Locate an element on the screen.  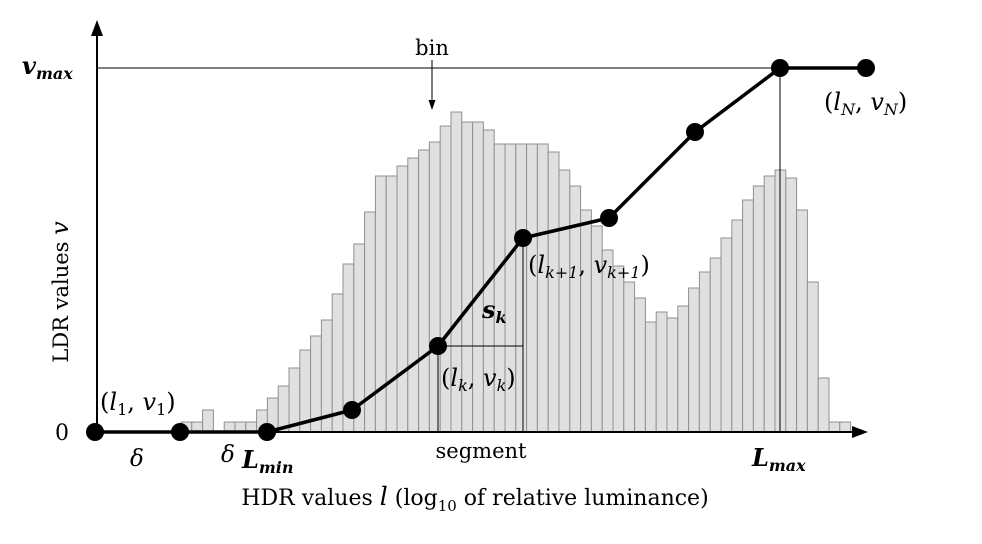
x-axis-arrowhead is located at coordinates (860, 432).